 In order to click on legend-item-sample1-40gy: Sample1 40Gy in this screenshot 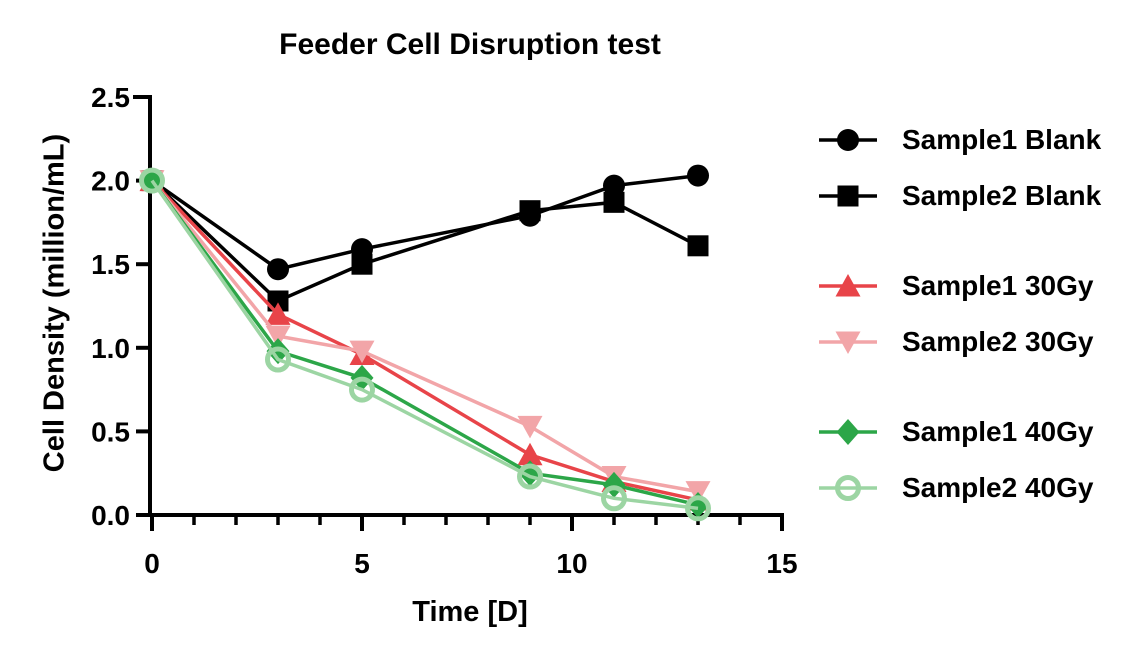, I will do `click(958, 432)`.